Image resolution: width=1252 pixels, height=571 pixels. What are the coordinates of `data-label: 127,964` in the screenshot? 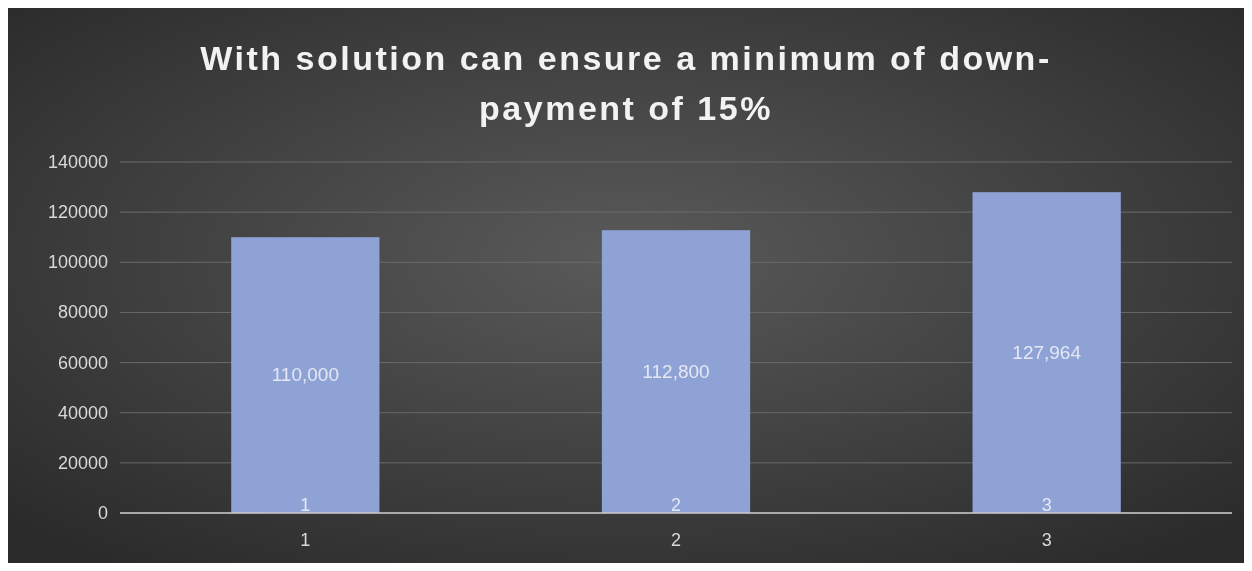 It's located at (1047, 352).